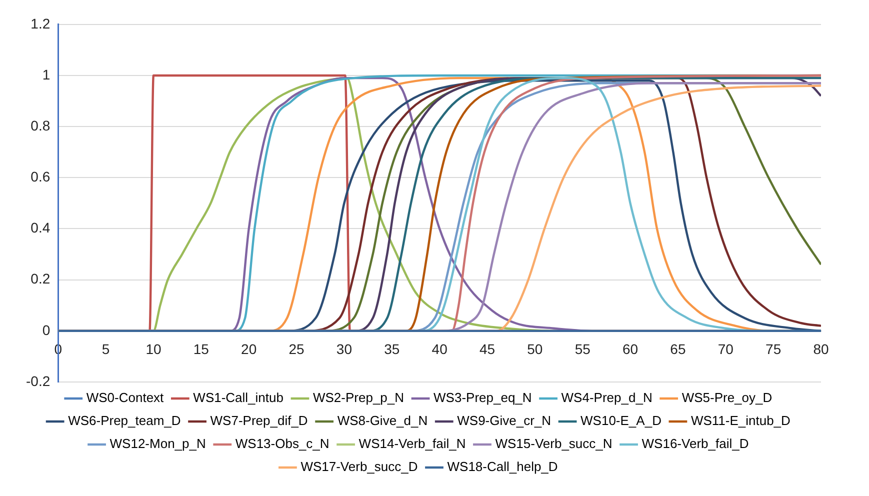 The image size is (869, 496). What do you see at coordinates (358, 398) in the screenshot?
I see `legend-label: WS2-Prep_p_N` at bounding box center [358, 398].